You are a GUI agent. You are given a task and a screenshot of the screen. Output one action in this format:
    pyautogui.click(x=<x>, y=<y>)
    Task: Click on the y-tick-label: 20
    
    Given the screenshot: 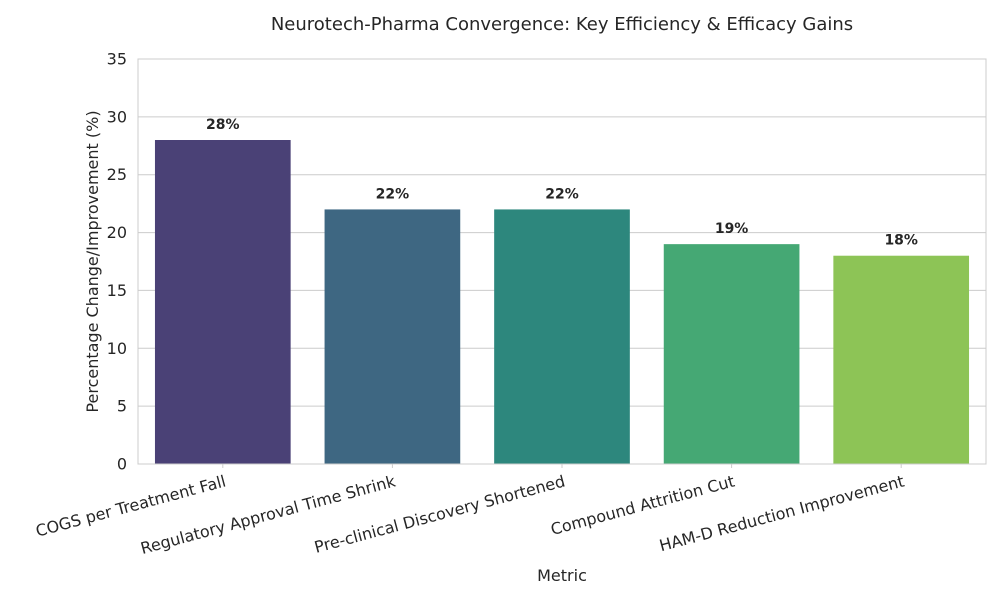 What is the action you would take?
    pyautogui.click(x=117, y=232)
    